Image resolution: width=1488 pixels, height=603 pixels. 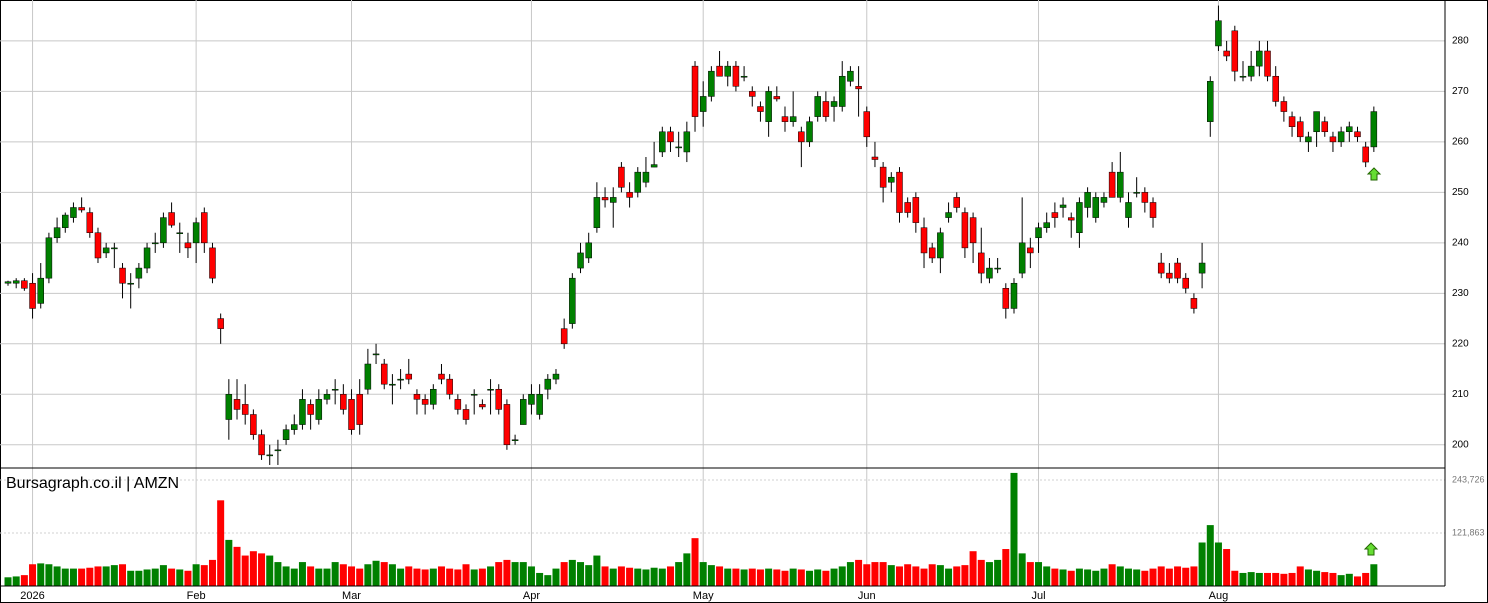 What do you see at coordinates (1460, 444) in the screenshot?
I see `y-tick-label: 200` at bounding box center [1460, 444].